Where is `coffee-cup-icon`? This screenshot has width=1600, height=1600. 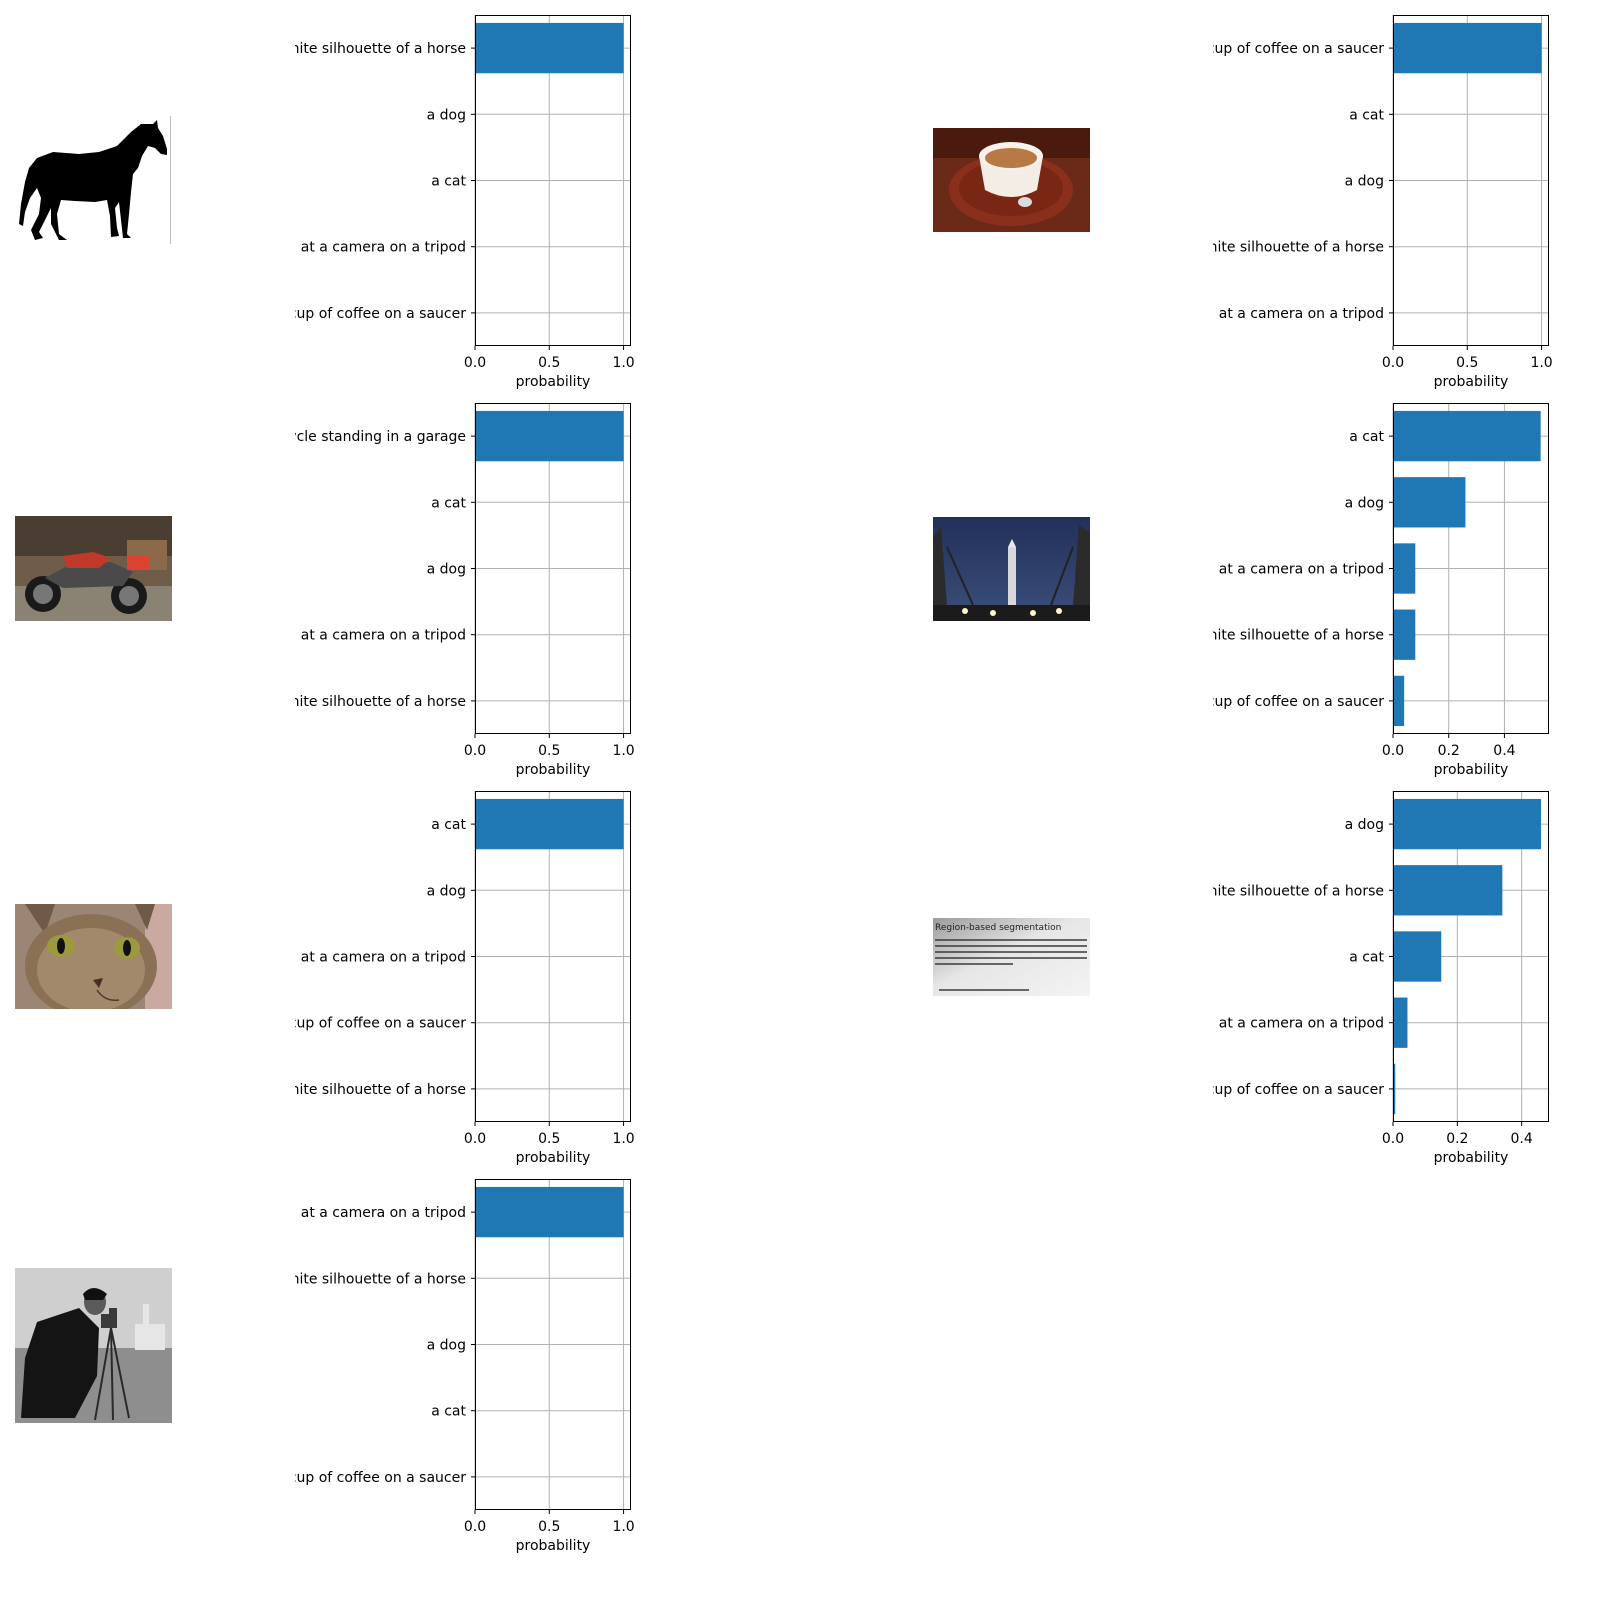
coffee-cup-icon is located at coordinates (1011, 180).